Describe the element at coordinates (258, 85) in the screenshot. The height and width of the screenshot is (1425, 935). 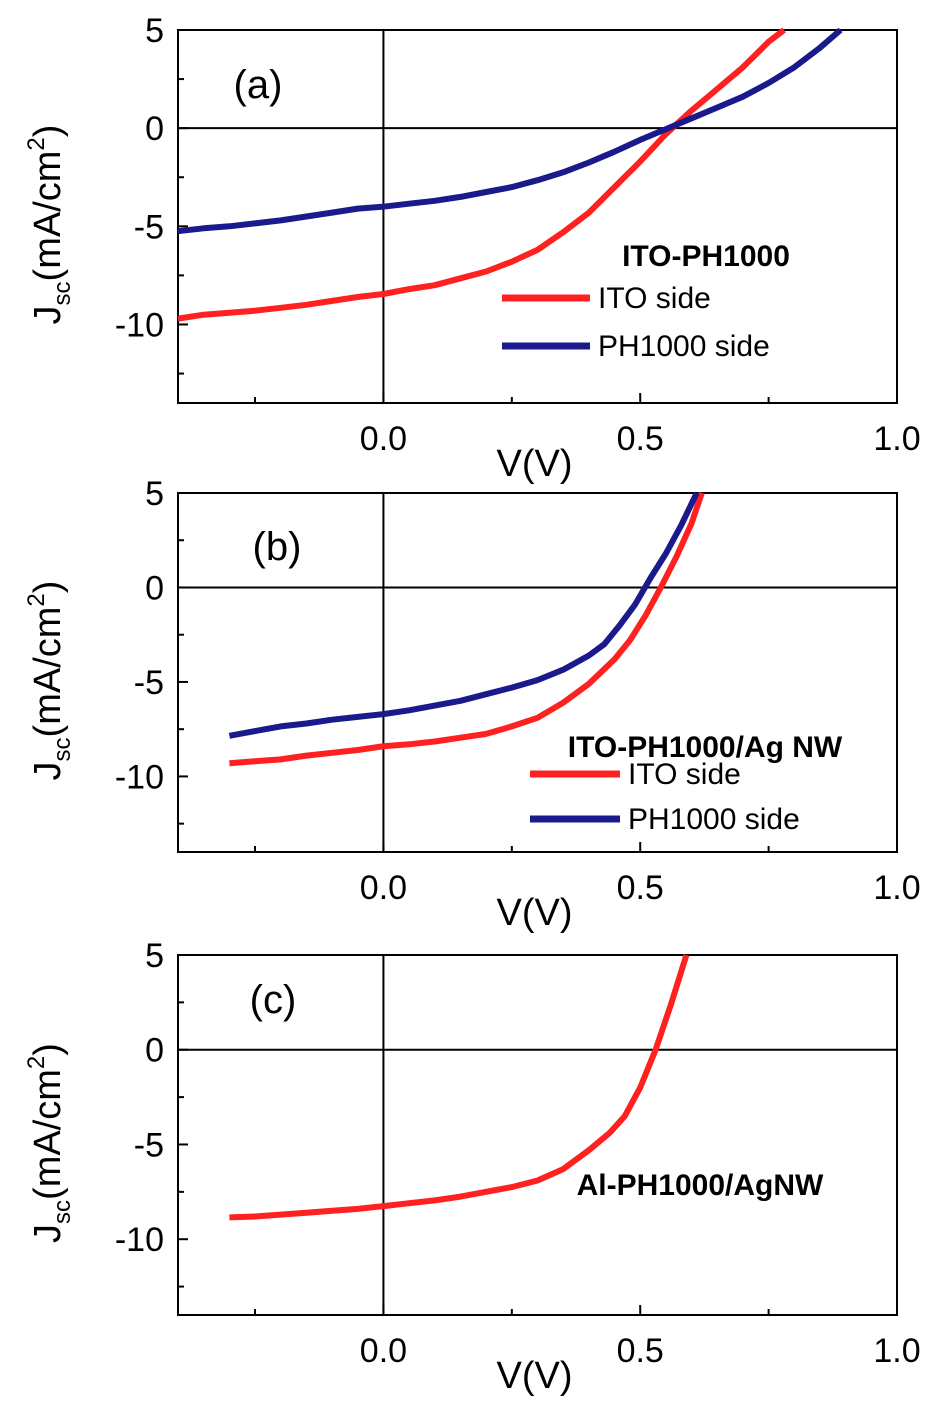
I see `panel-label: (a)` at that location.